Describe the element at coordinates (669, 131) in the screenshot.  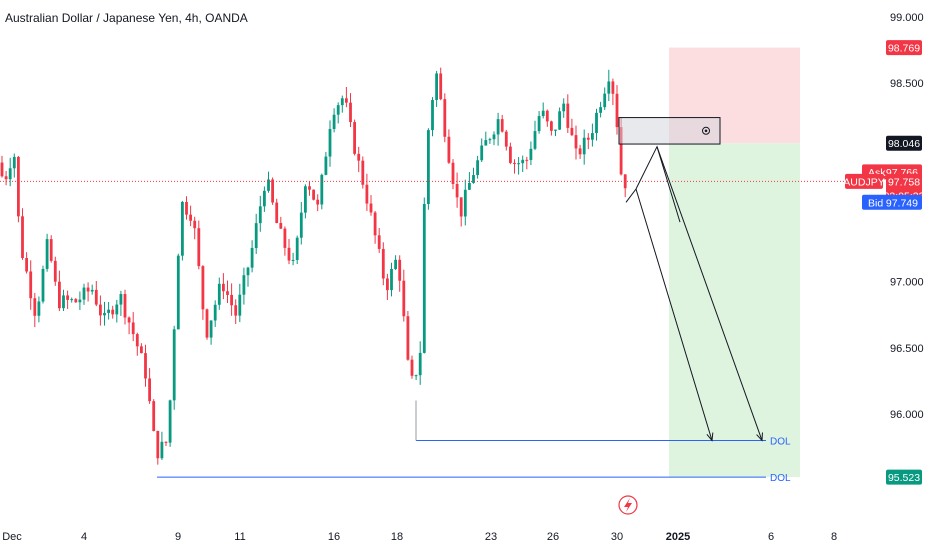
I see `order-block-box` at that location.